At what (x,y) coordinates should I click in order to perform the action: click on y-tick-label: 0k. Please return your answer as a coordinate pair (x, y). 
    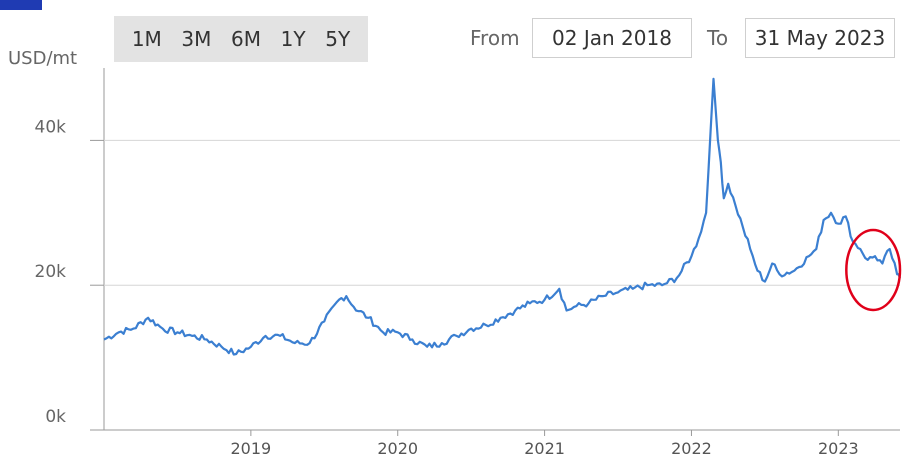
    Looking at the image, I should click on (55, 417).